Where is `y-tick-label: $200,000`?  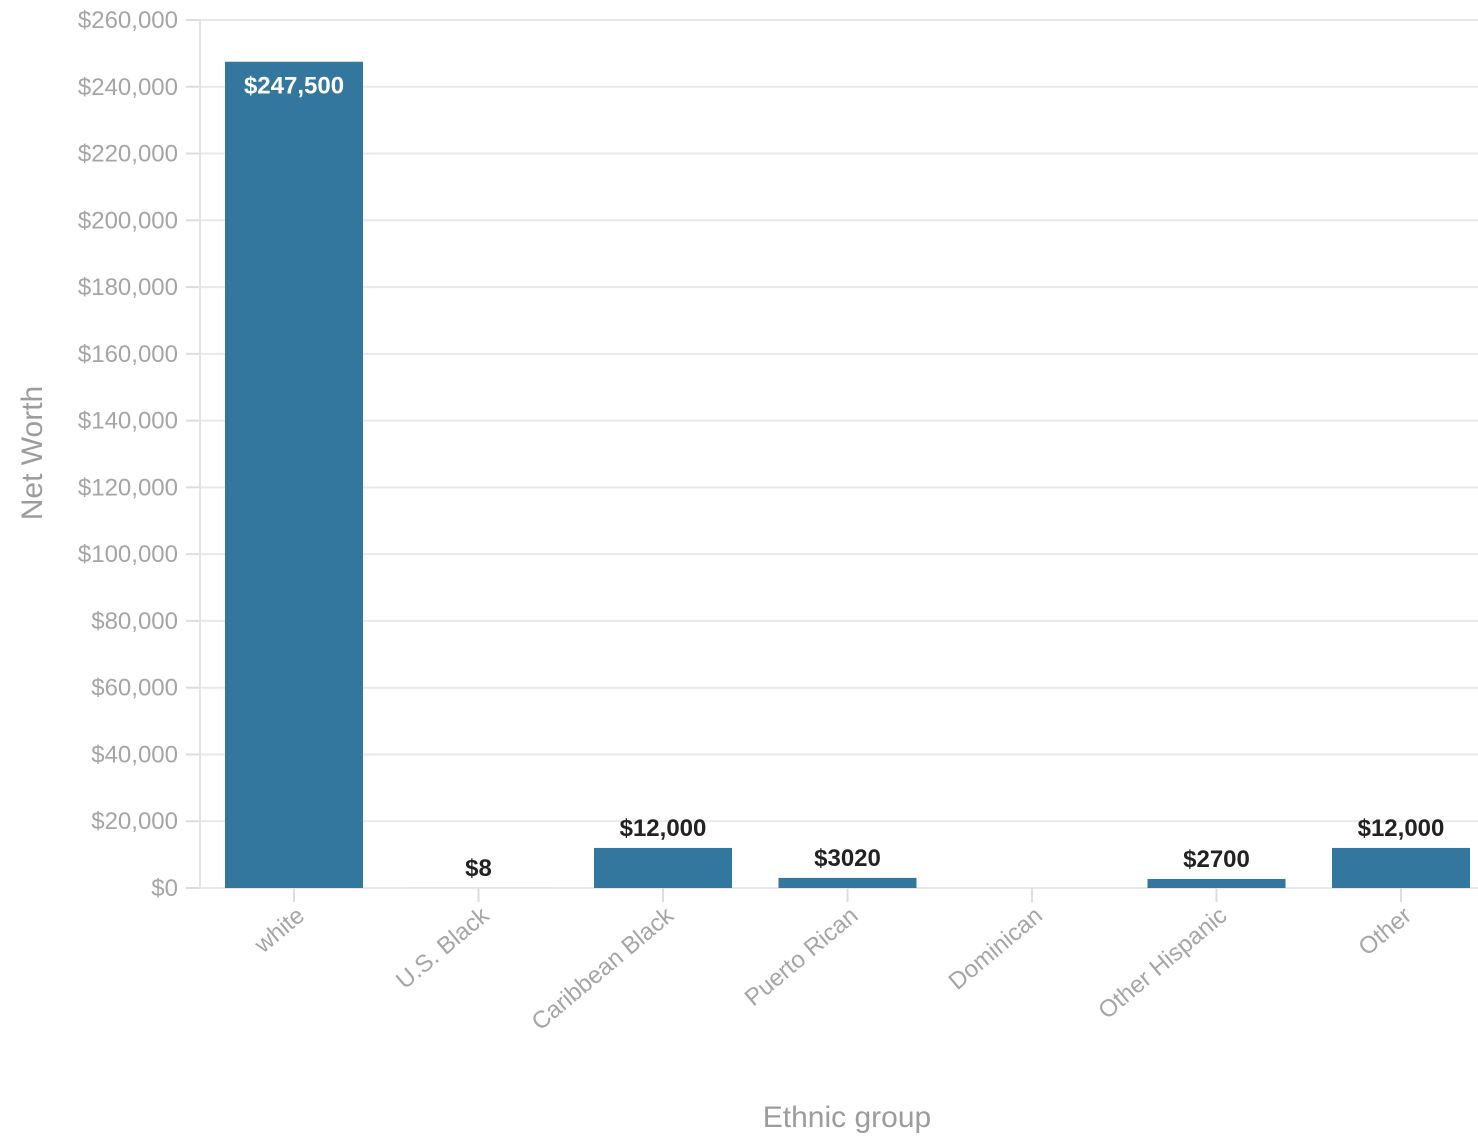
y-tick-label: $200,000 is located at coordinates (128, 220).